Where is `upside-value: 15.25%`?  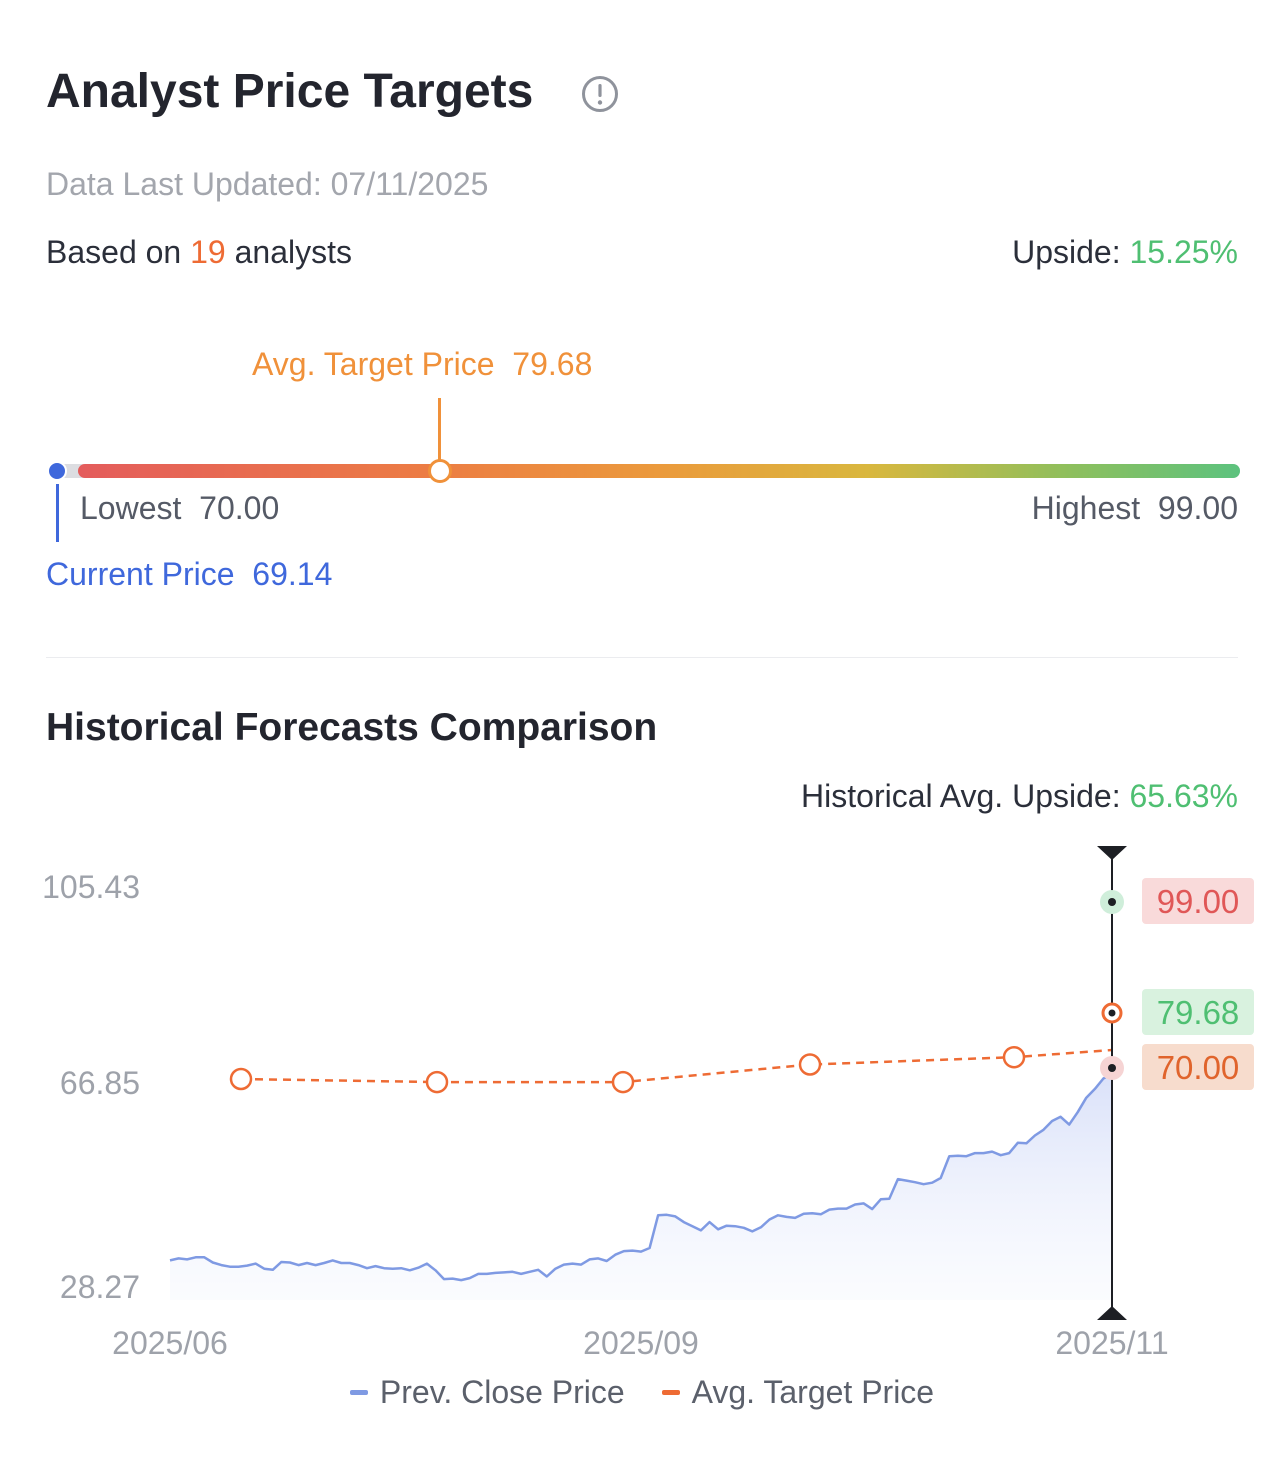
upside-value: 15.25% is located at coordinates (1183, 252).